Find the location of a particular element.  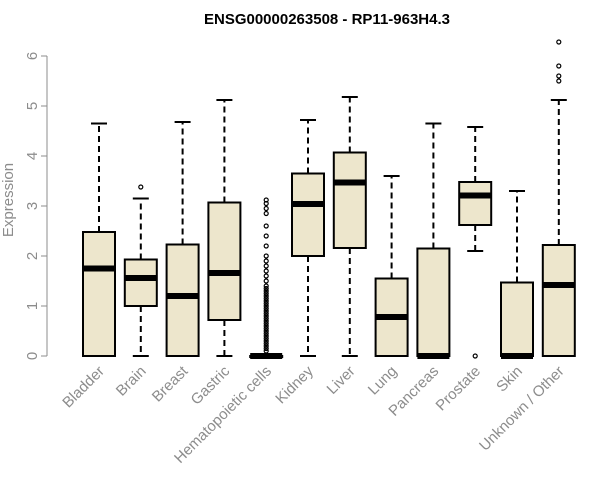

x-tick-label: Lung is located at coordinates (383, 381).